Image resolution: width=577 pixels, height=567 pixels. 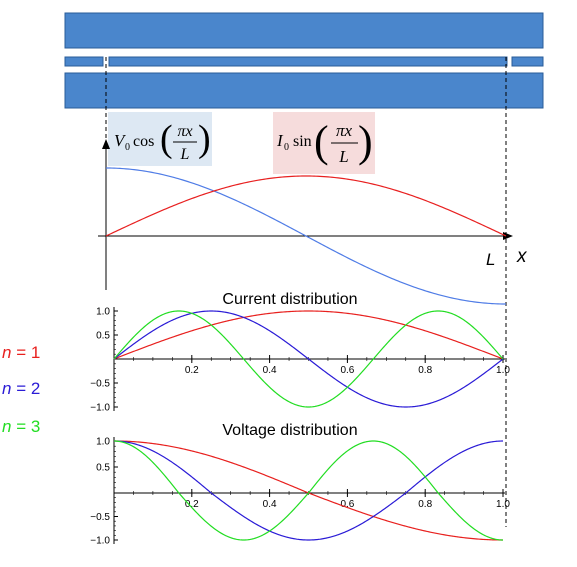 I want to click on legend-mode-number: 2, so click(x=35, y=388).